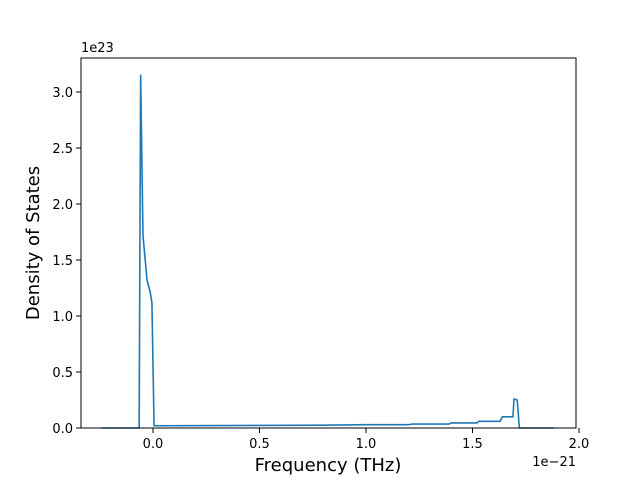  Describe the element at coordinates (259, 444) in the screenshot. I see `x-tick-label: 0.5` at that location.